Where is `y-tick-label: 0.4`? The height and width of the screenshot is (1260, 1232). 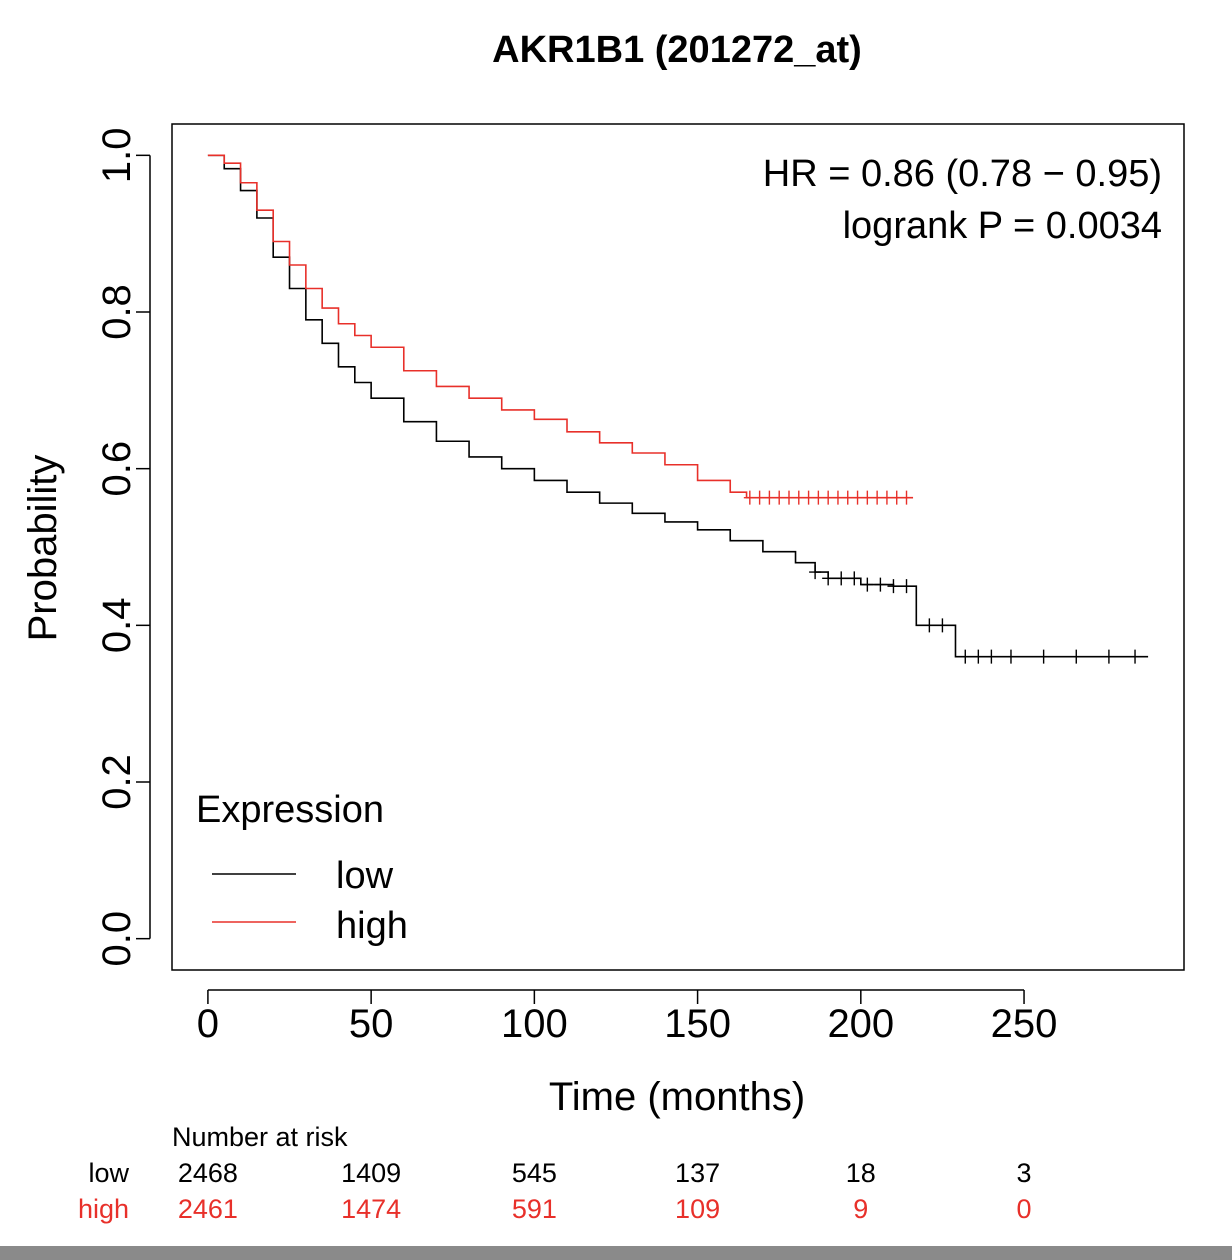 y-tick-label: 0.4 is located at coordinates (117, 626).